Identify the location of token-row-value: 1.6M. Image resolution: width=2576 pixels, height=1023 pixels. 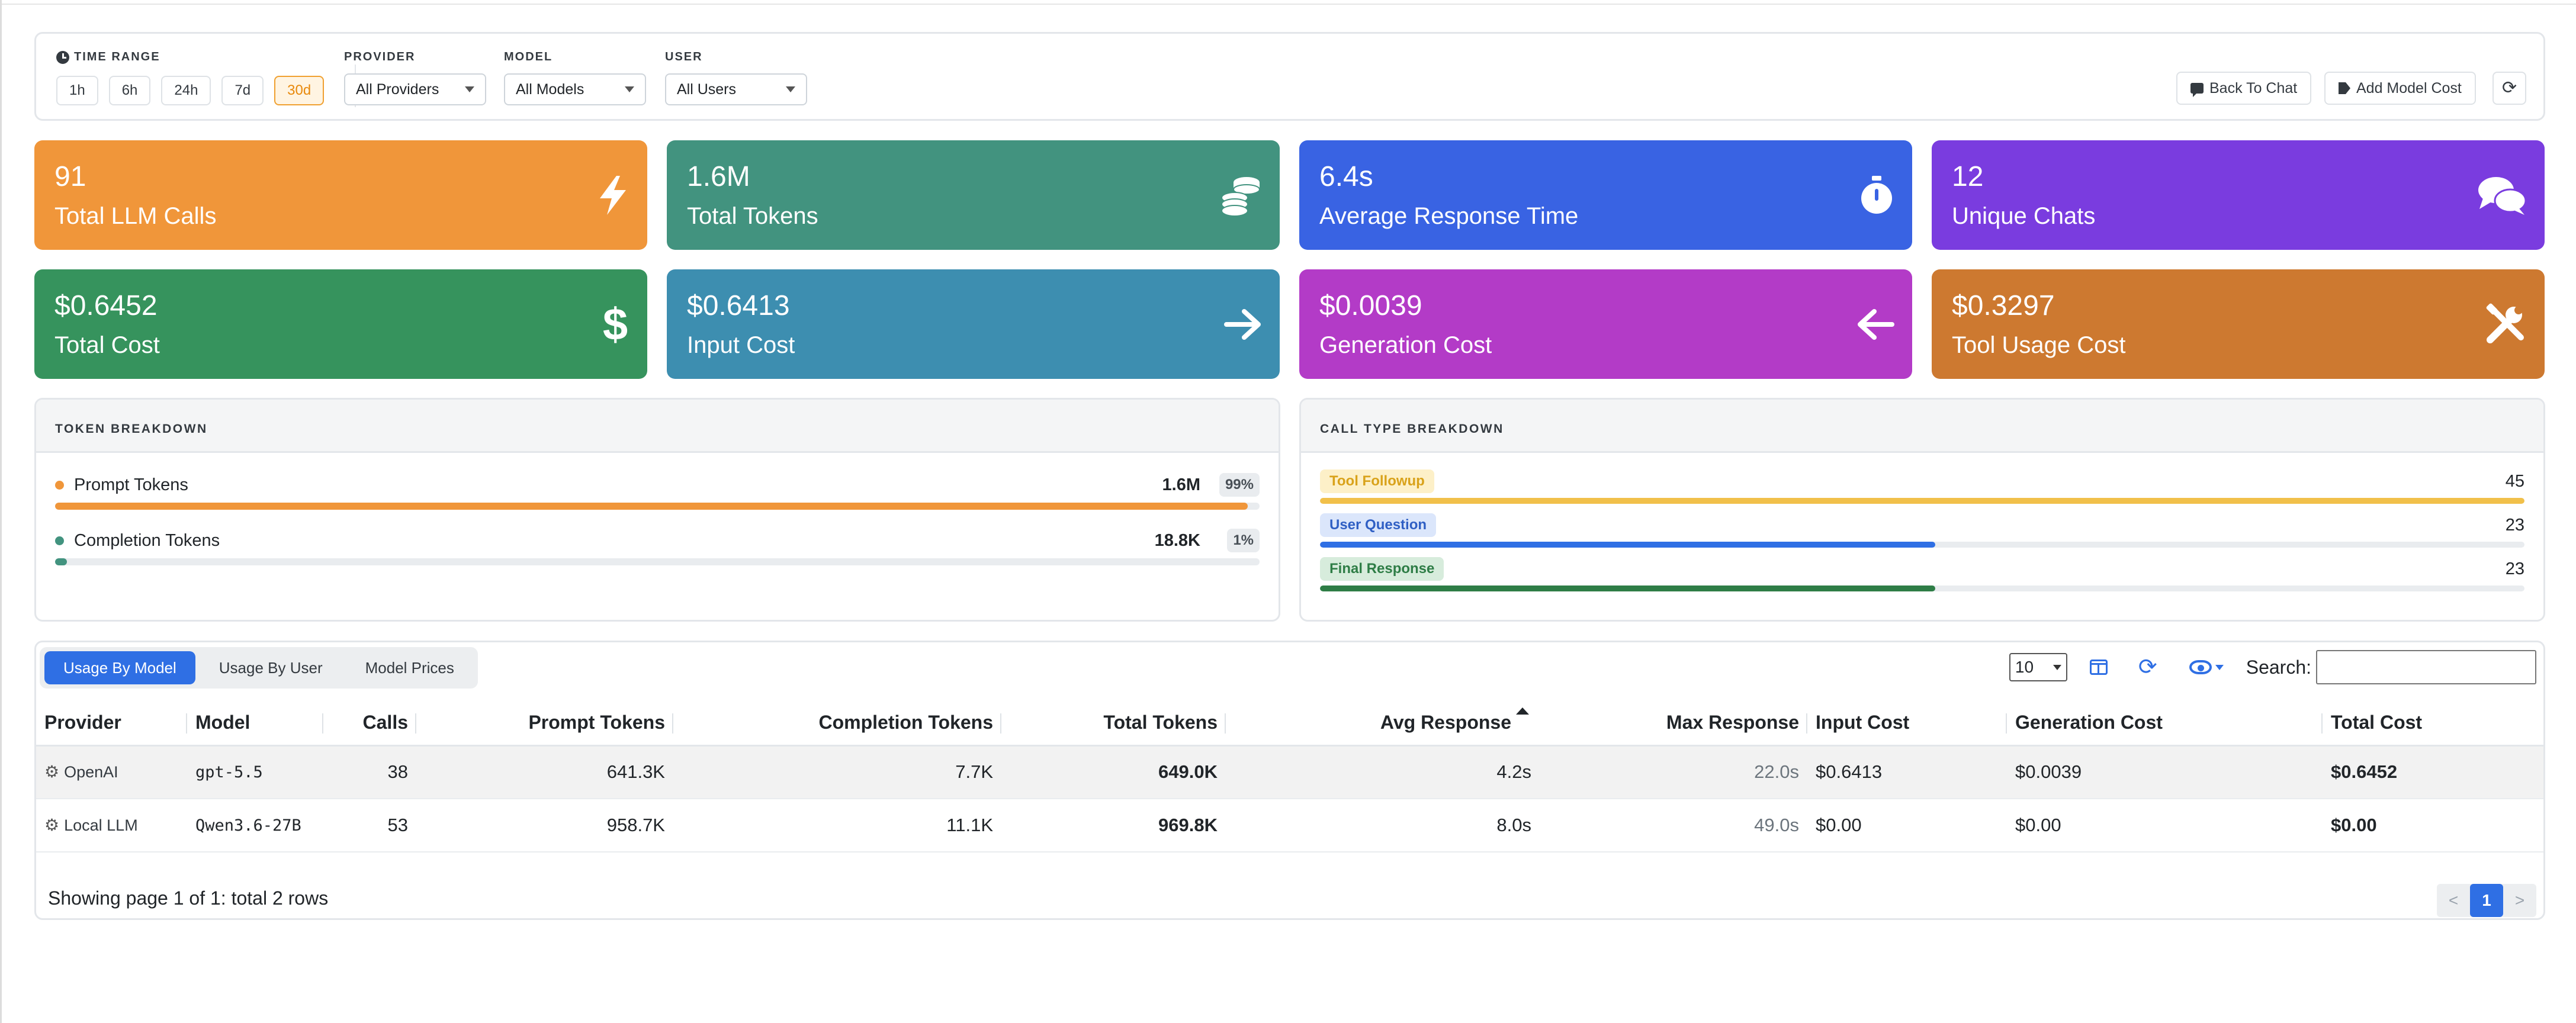
(1181, 484).